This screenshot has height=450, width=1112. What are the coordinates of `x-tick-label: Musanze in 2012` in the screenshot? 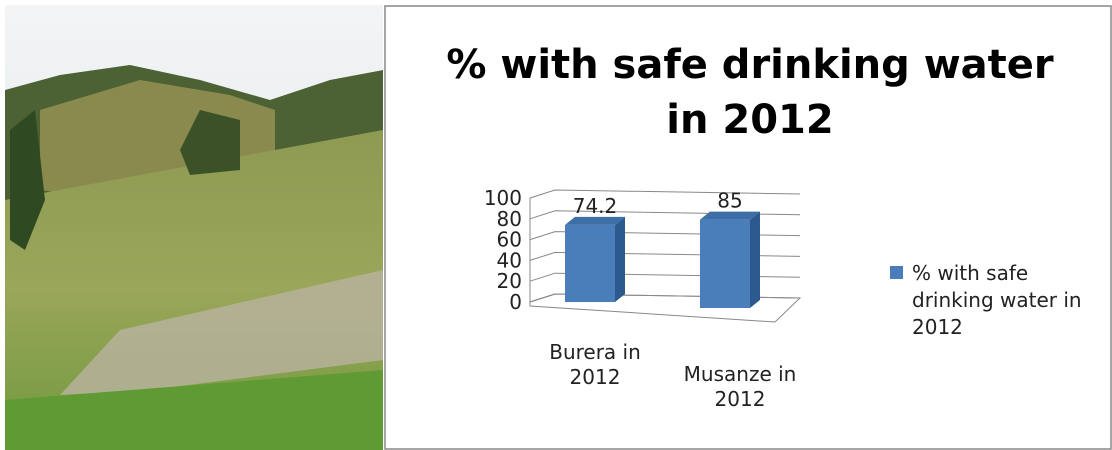 It's located at (740, 386).